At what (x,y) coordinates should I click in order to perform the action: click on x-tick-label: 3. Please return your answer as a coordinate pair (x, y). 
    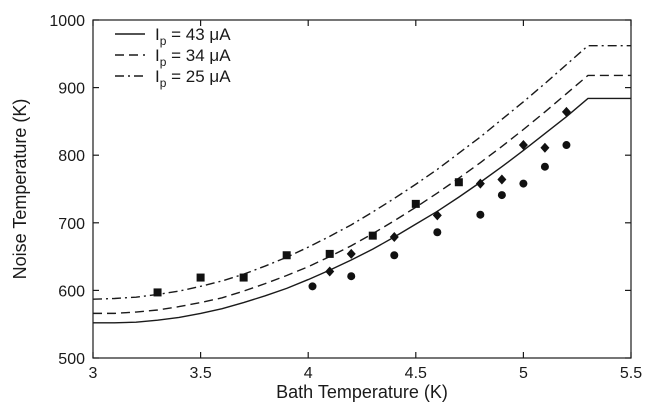
    Looking at the image, I should click on (93, 373).